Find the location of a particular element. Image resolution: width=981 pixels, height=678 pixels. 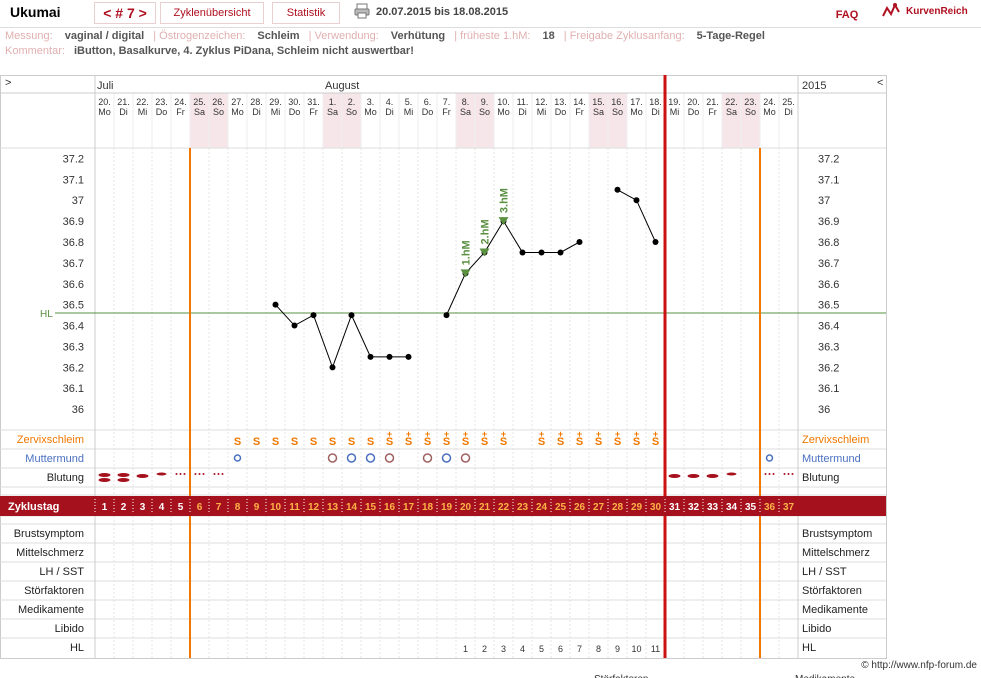

cycle-day-number: 15 is located at coordinates (371, 507).